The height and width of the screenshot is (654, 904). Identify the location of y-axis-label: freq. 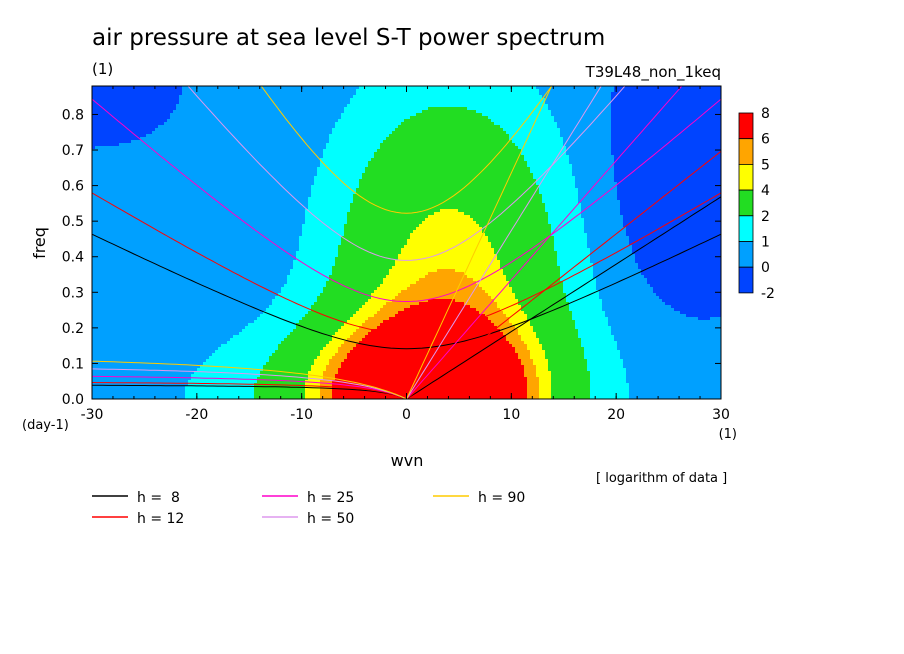
(39, 243).